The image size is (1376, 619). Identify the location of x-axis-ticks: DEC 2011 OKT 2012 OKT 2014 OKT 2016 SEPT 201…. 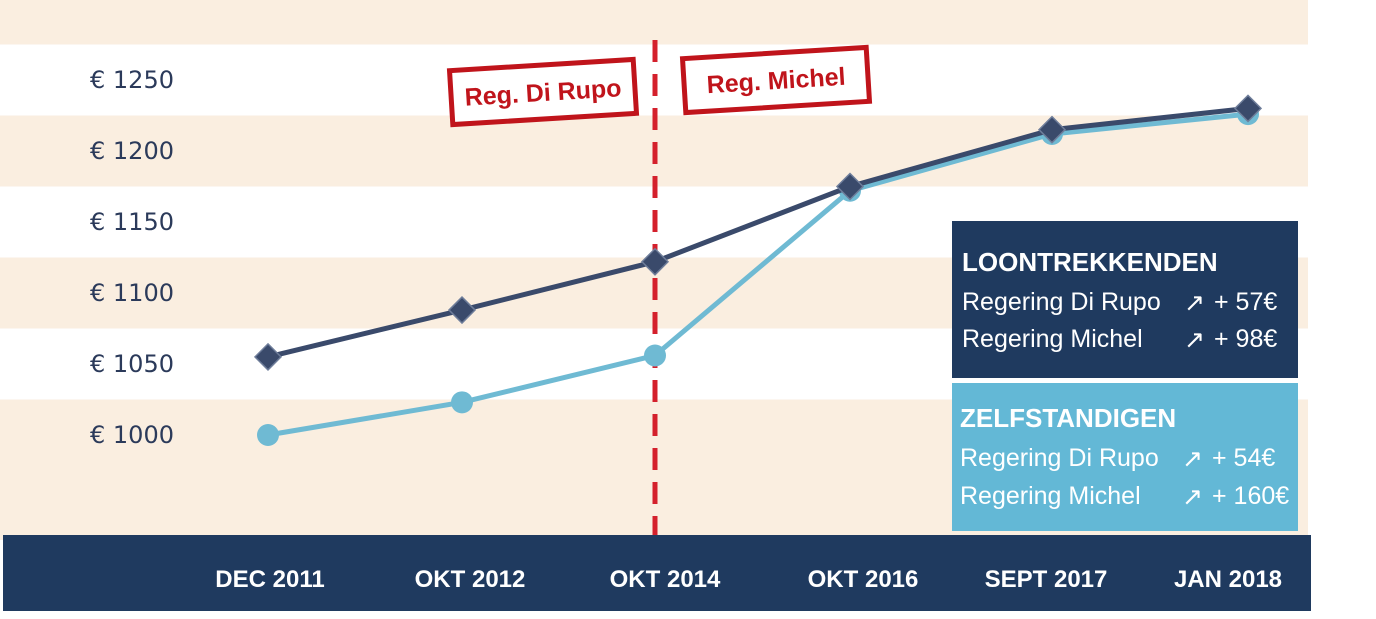
(748, 579).